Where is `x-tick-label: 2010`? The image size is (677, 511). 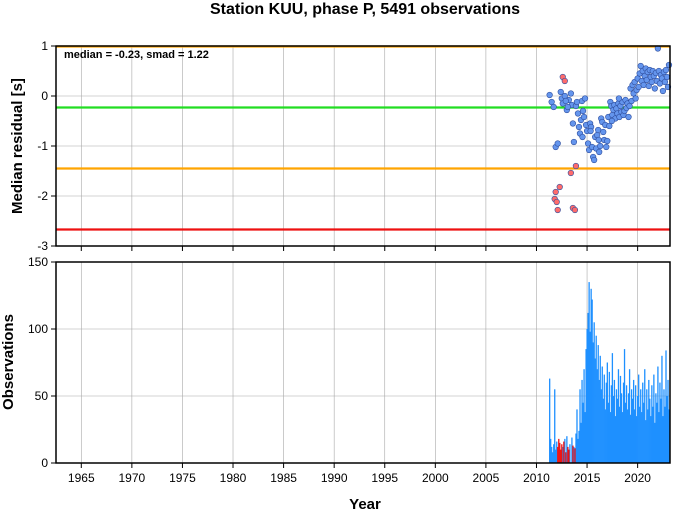
x-tick-label: 2010 is located at coordinates (536, 478).